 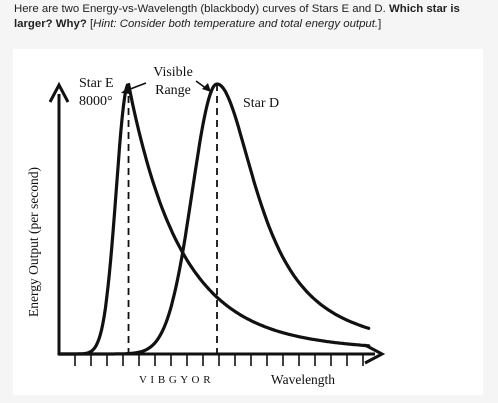 I want to click on hint-close: ], so click(x=380, y=24).